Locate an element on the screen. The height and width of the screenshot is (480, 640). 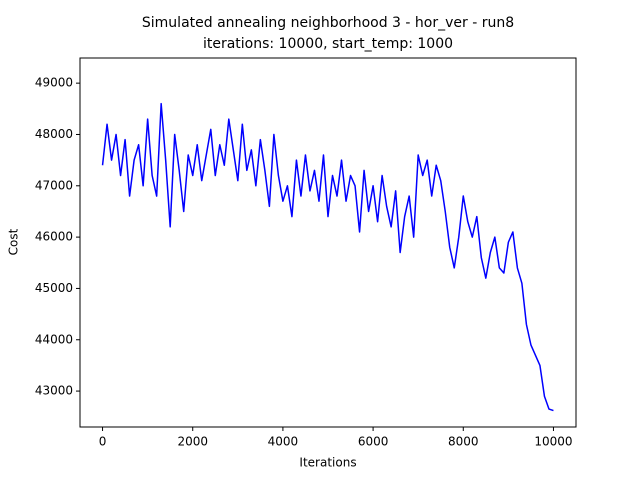
y-tick-label: 49000 is located at coordinates (54, 83).